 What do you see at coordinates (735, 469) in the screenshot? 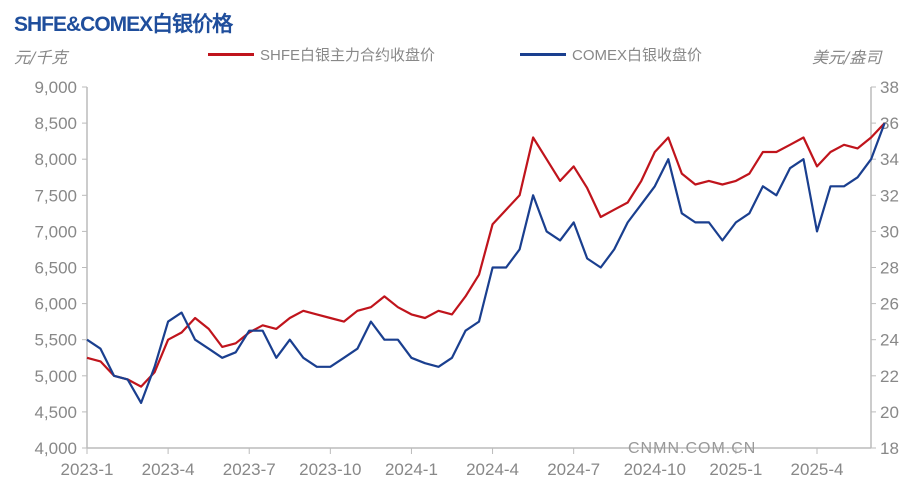
I see `x-tick-label: 2025-1` at bounding box center [735, 469].